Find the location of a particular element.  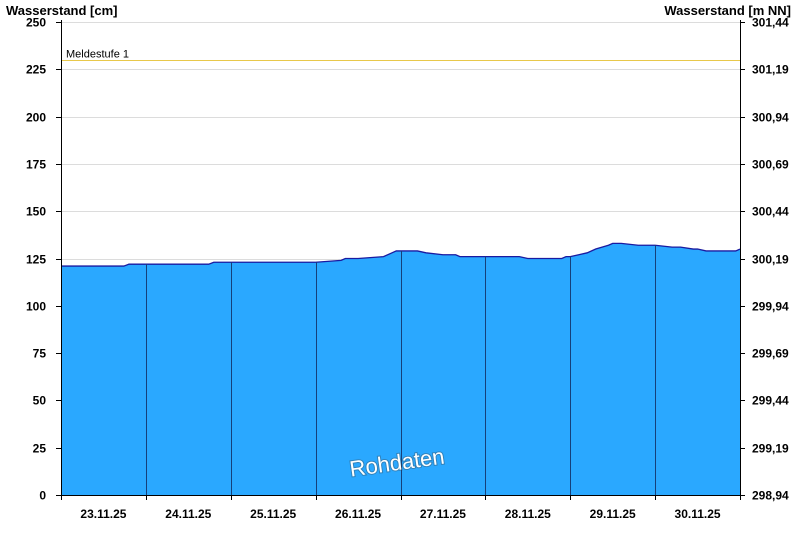

left-tick-label: 50 is located at coordinates (40, 401).